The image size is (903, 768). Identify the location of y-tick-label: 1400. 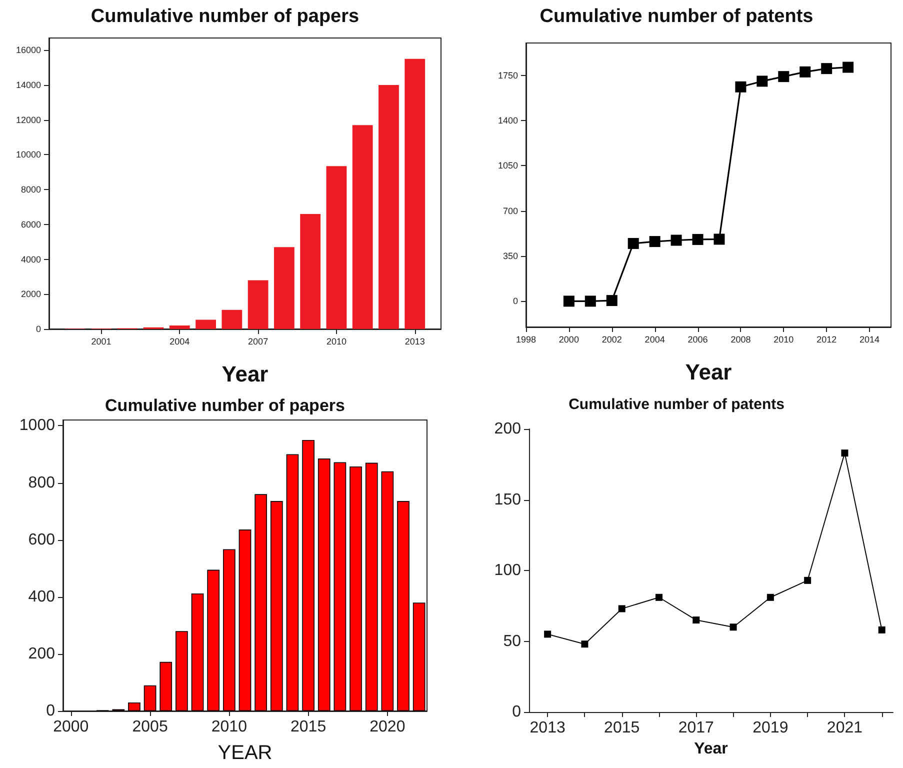
(508, 120).